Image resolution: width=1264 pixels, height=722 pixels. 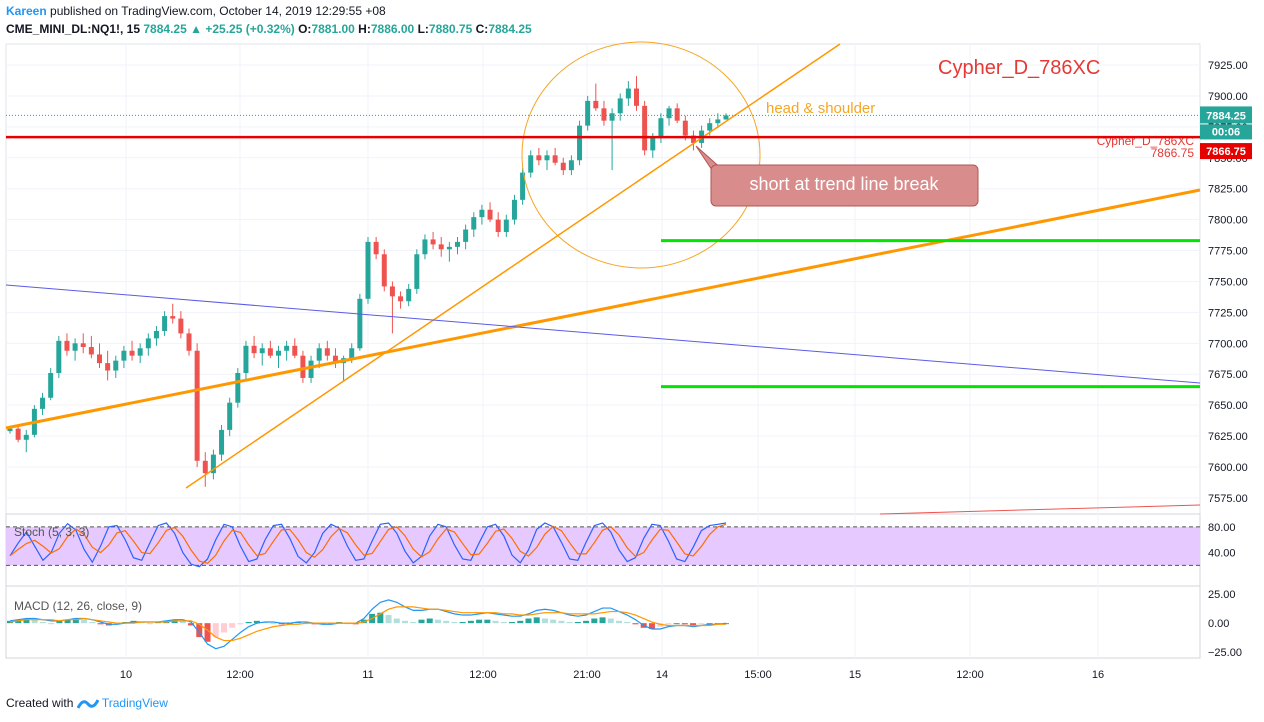 What do you see at coordinates (1228, 375) in the screenshot?
I see `price-tick-label: 7675.00` at bounding box center [1228, 375].